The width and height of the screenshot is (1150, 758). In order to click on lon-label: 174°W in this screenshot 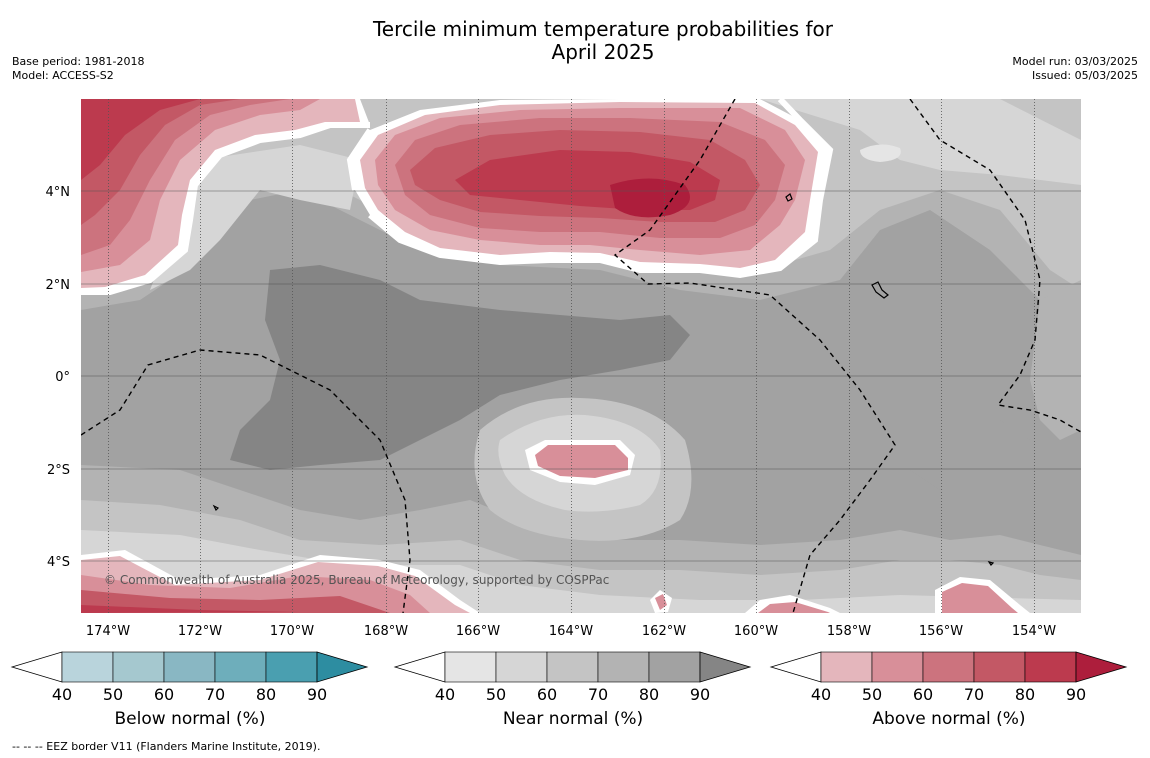, I will do `click(108, 631)`.